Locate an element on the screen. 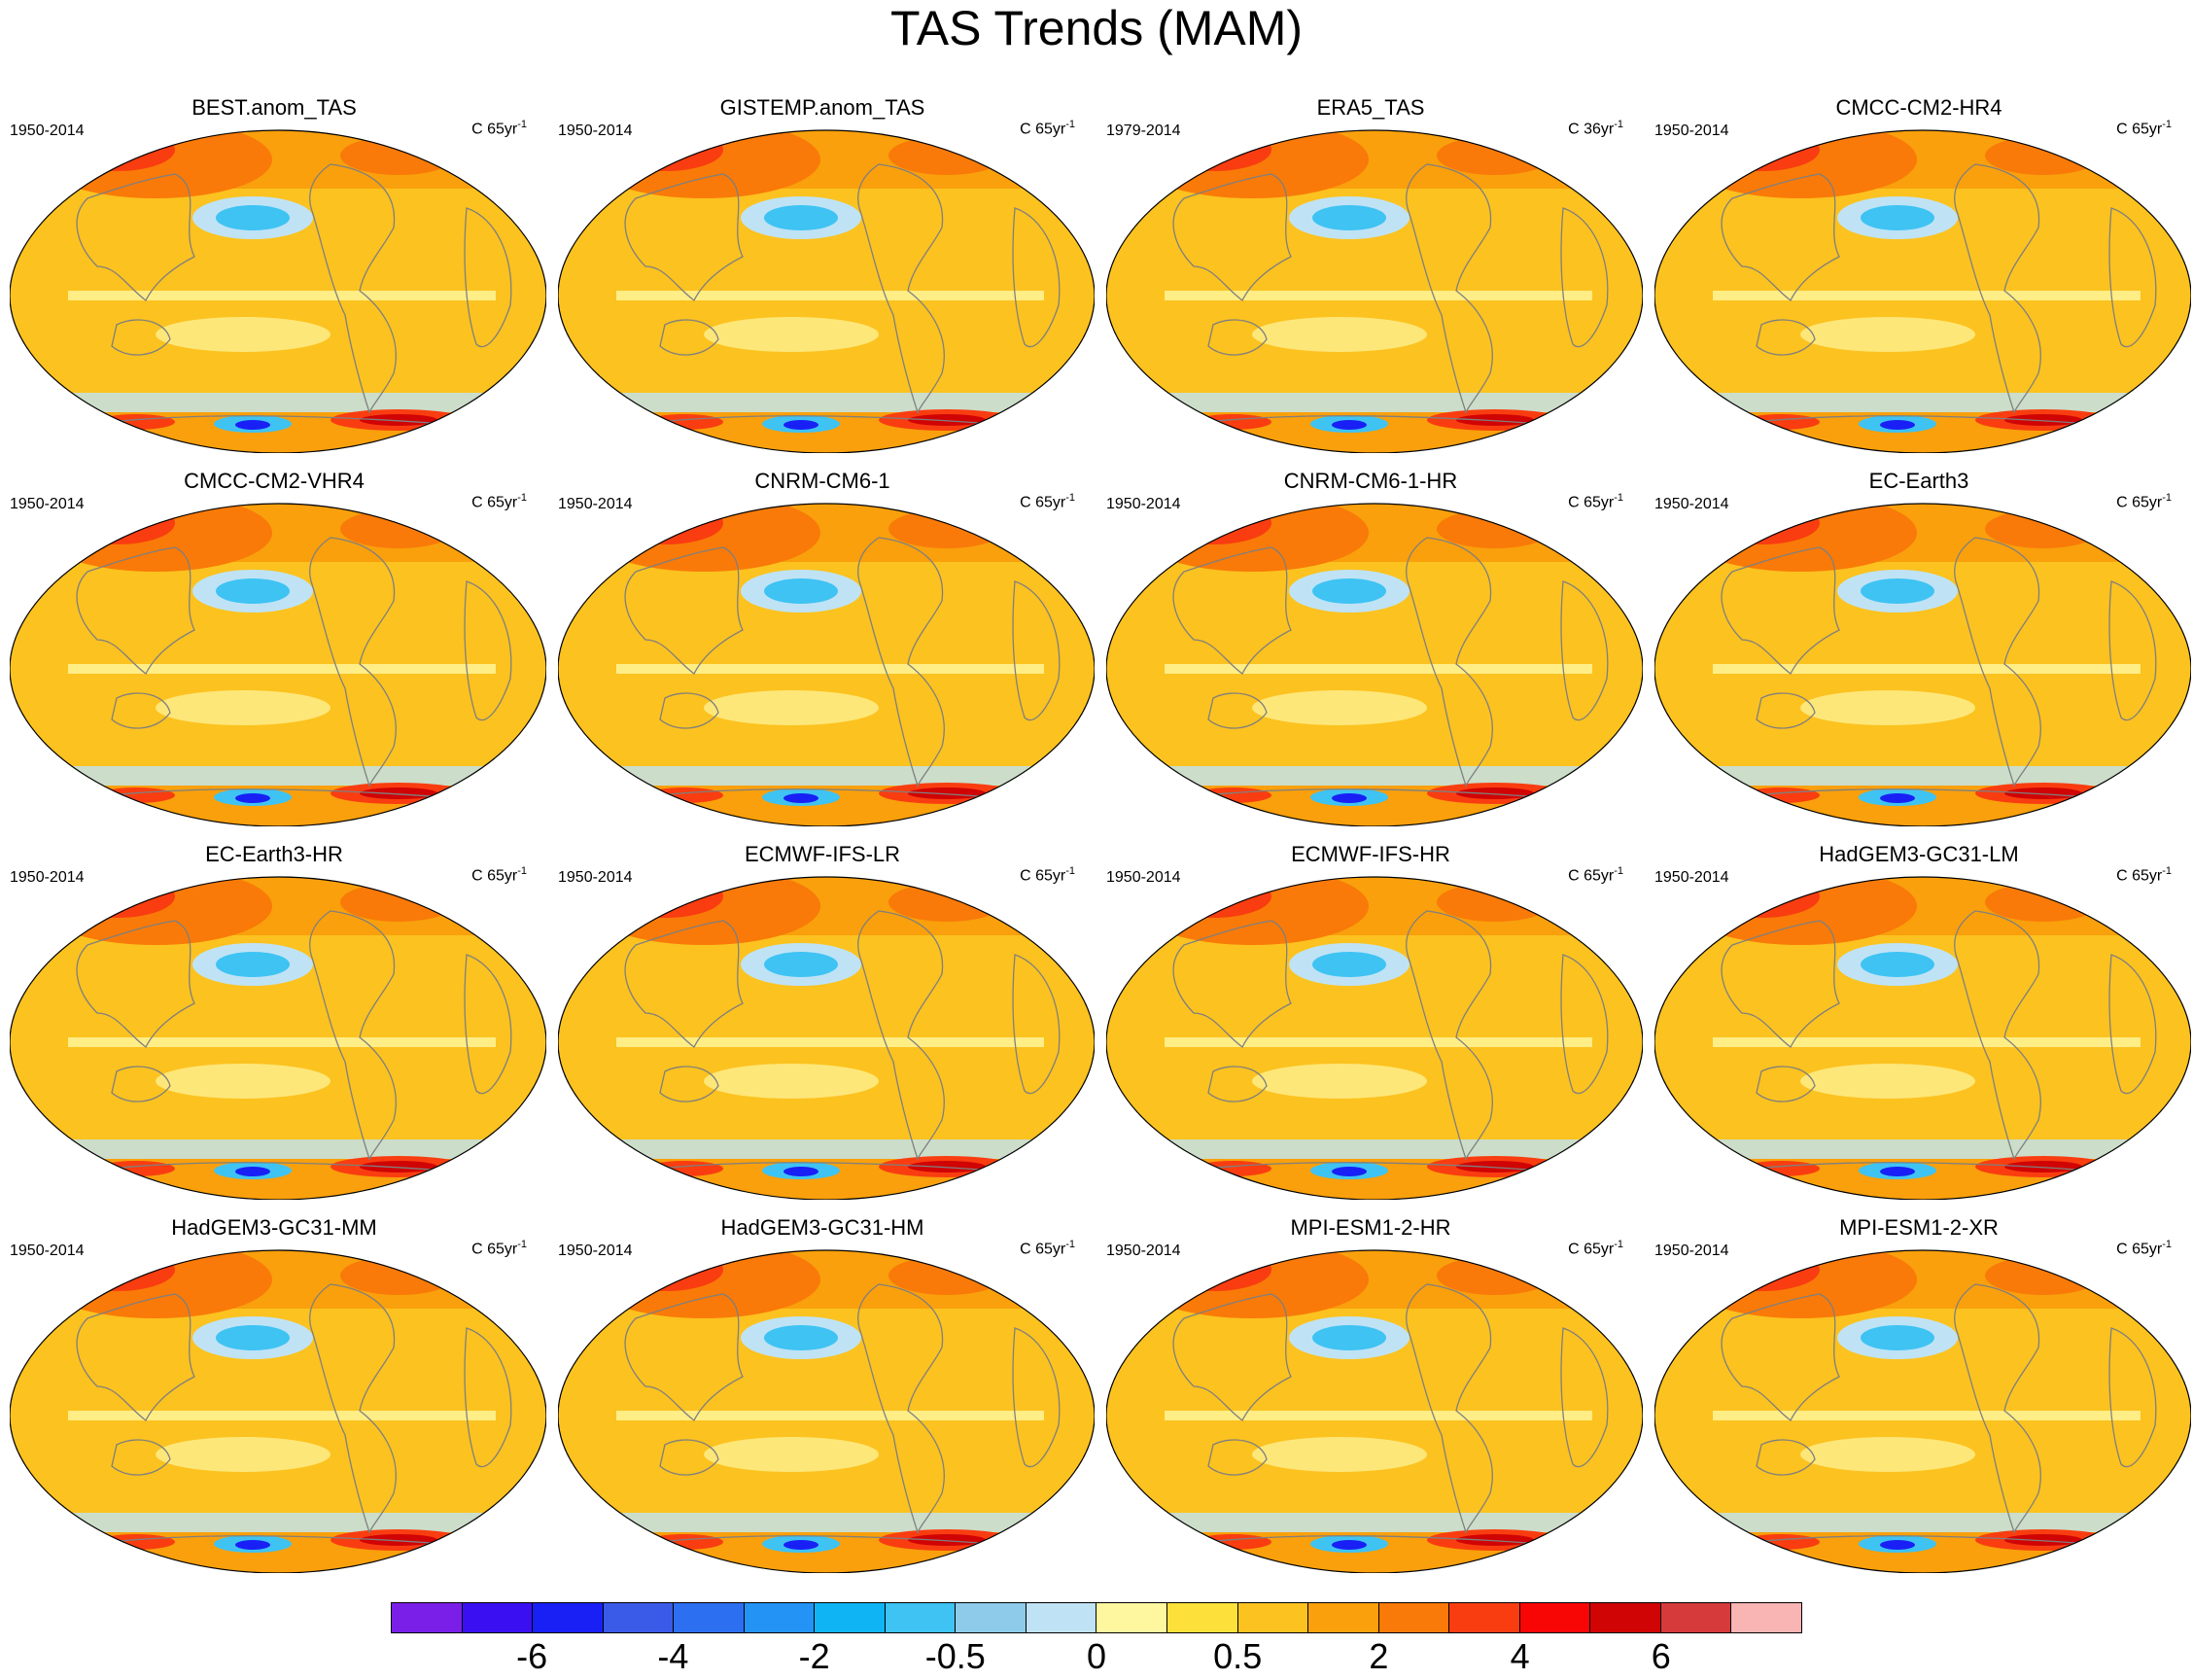  map-panel: MPI-ESM1-2-XR 1950-2014 C 65yr-1 is located at coordinates (1919, 1346).